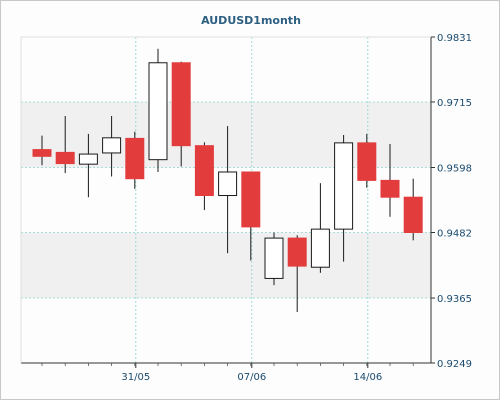 This screenshot has height=401, width=500. What do you see at coordinates (454, 299) in the screenshot?
I see `y-tick-label: 0.9365` at bounding box center [454, 299].